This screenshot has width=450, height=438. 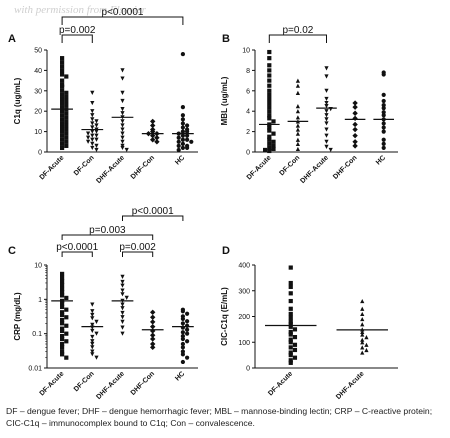 I want to click on y-tick-label: 8, so click(x=248, y=71).